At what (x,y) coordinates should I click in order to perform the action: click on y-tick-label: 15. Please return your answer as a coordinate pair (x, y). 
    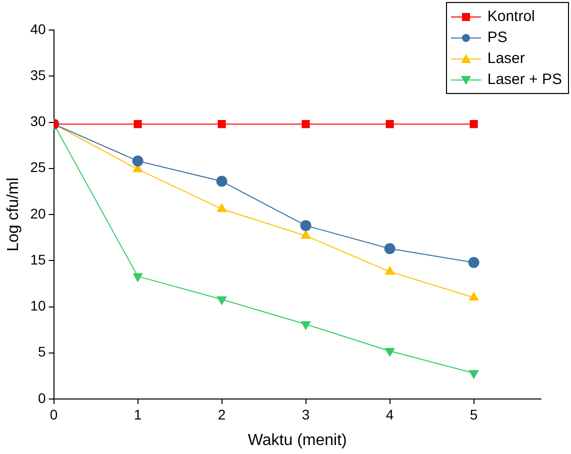
    Looking at the image, I should click on (38, 259).